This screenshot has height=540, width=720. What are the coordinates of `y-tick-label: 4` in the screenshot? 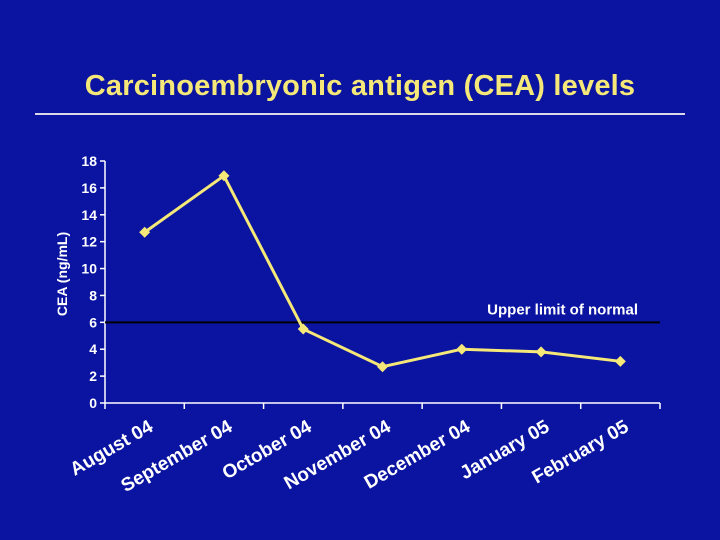 It's located at (93, 349).